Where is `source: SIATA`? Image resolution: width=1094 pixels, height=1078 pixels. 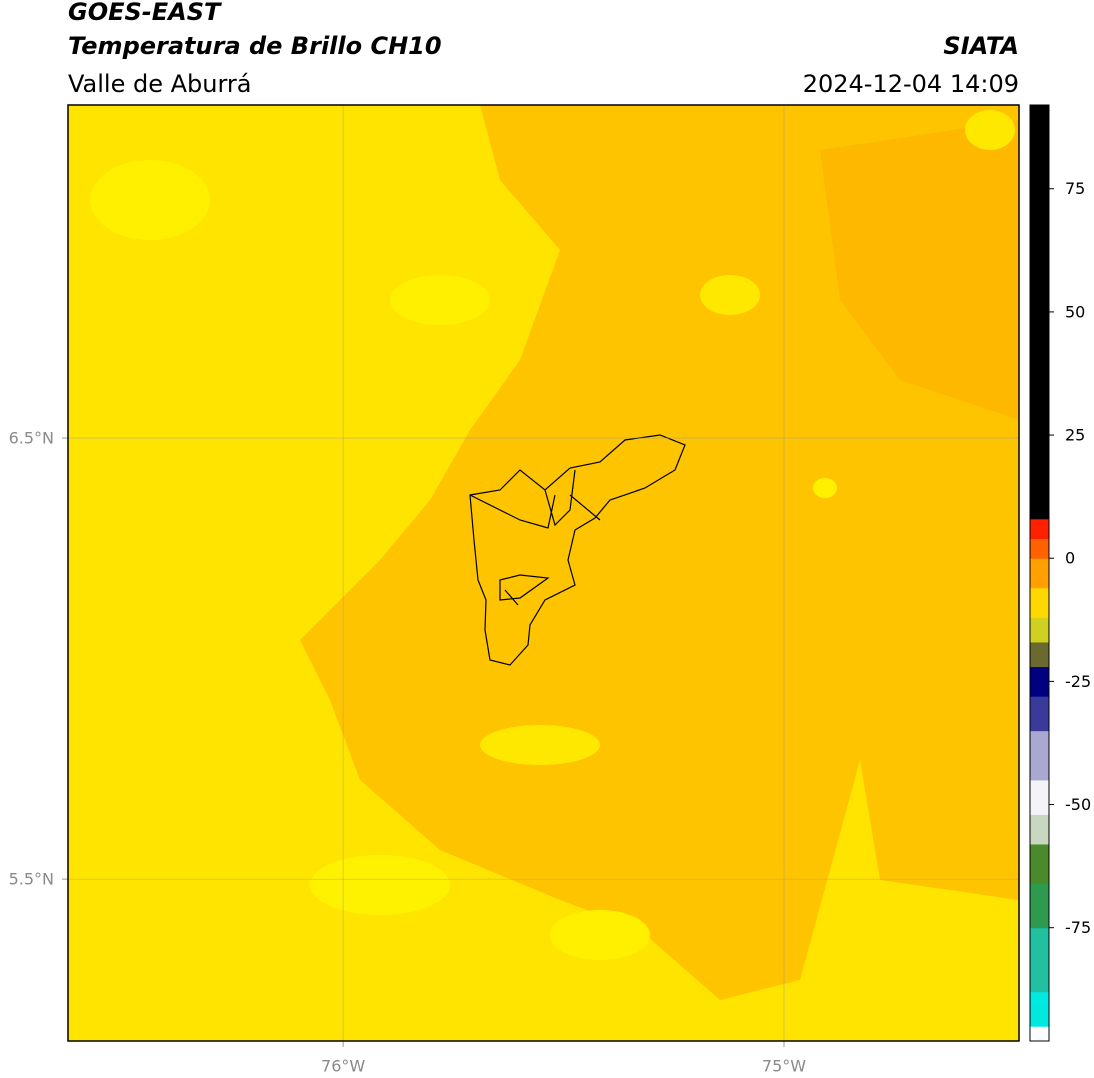 source: SIATA is located at coordinates (981, 46).